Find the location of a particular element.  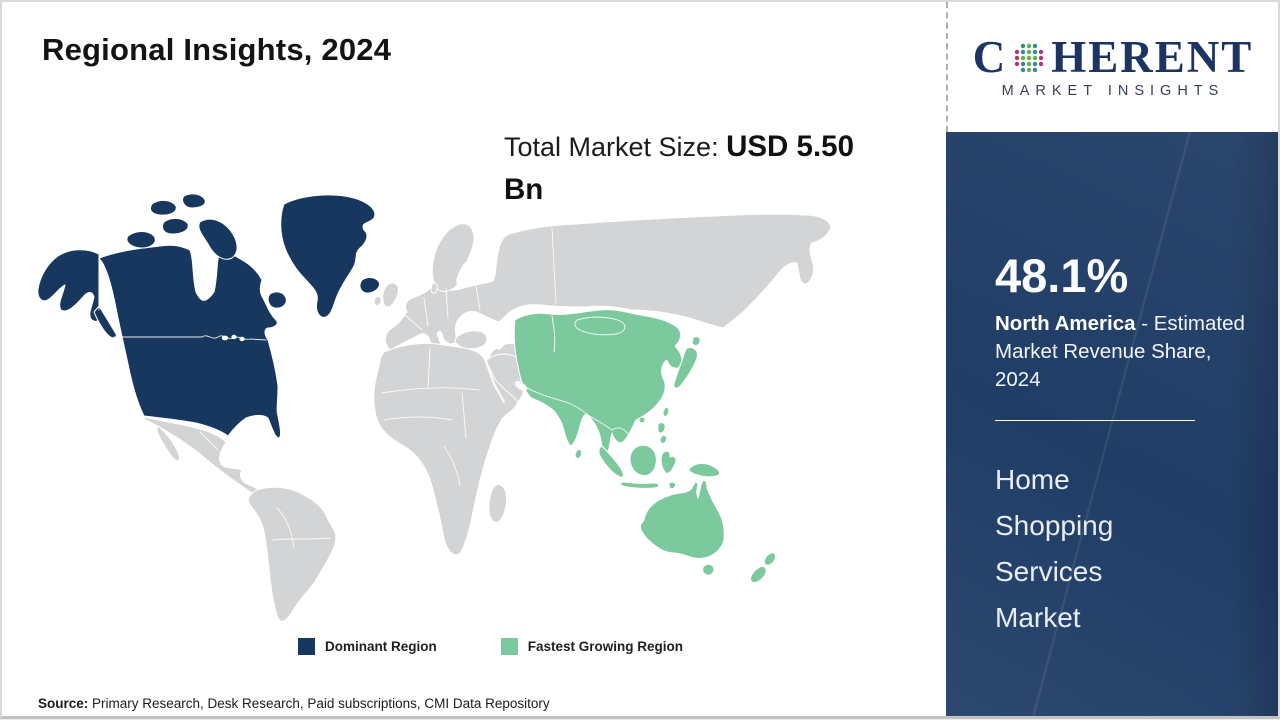

brand-logo-wordmark: C HERENT is located at coordinates (1113, 57).